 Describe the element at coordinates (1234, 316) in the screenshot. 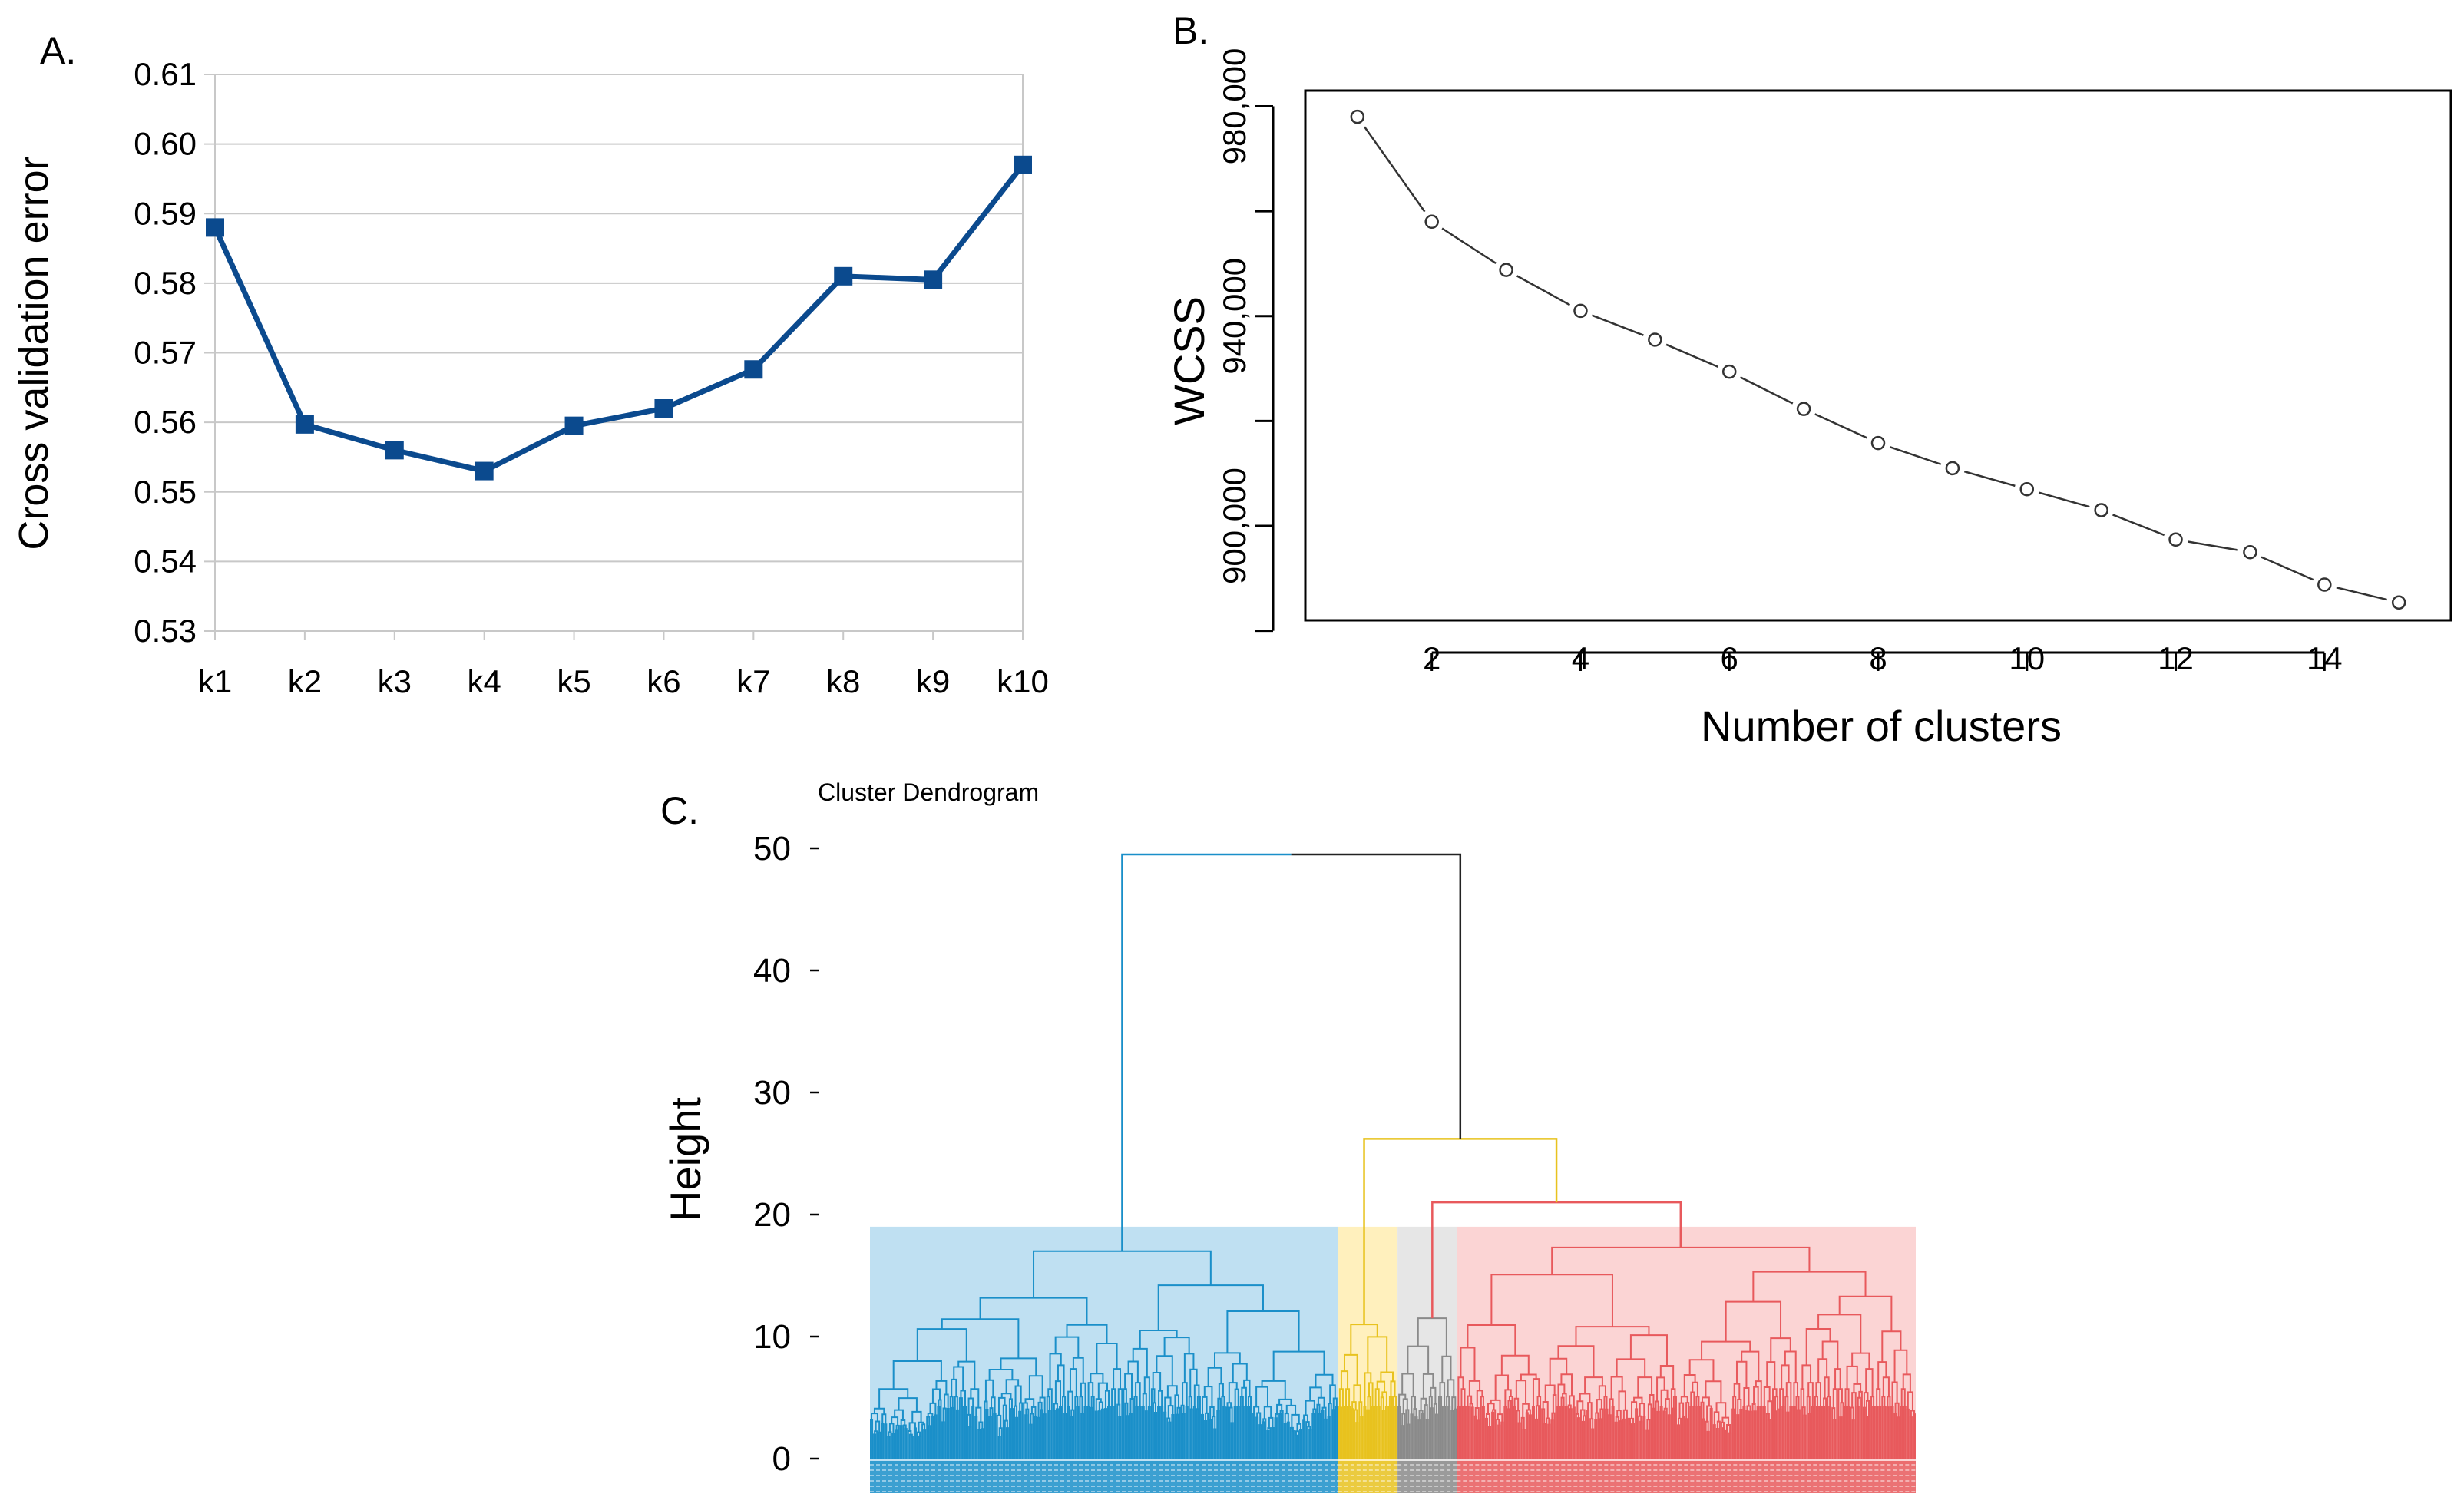

I see `panel-b-y-tick-label: 940,000` at that location.